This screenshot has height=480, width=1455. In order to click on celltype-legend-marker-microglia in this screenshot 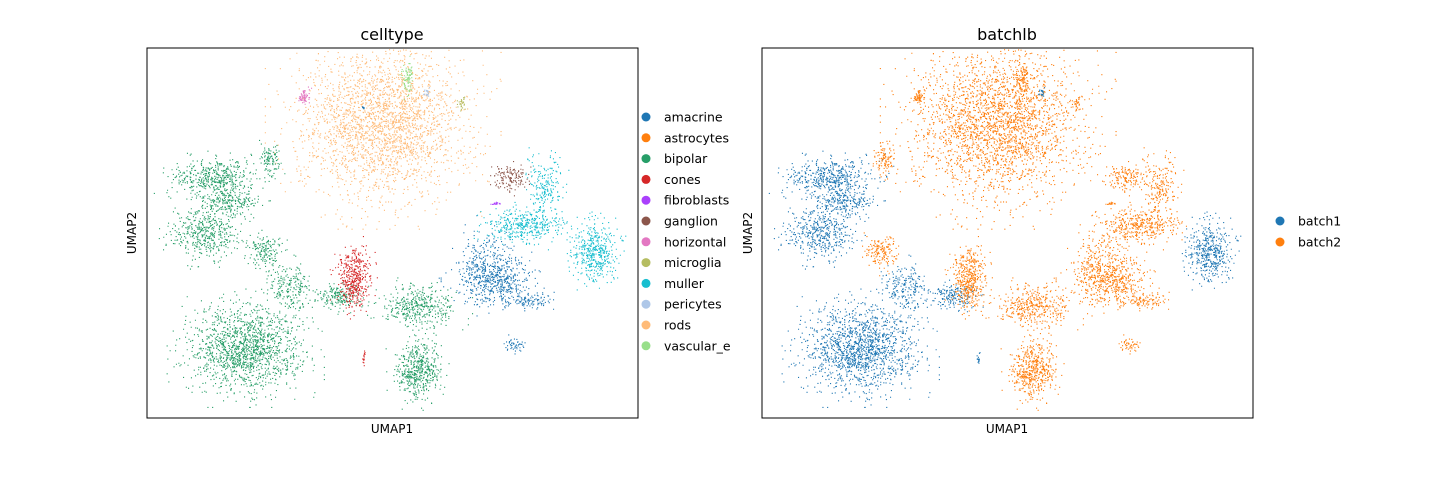, I will do `click(646, 263)`.